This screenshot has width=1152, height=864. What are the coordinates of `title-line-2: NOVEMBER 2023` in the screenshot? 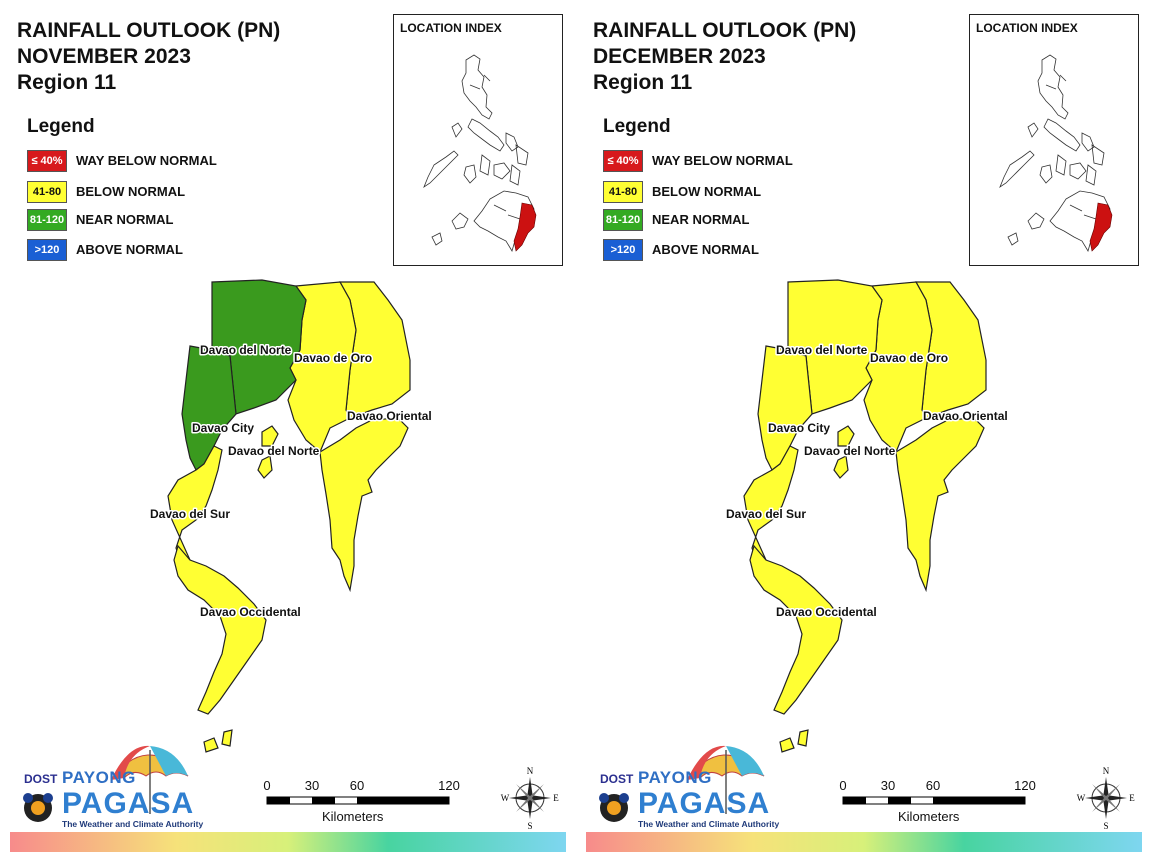 It's located at (104, 56).